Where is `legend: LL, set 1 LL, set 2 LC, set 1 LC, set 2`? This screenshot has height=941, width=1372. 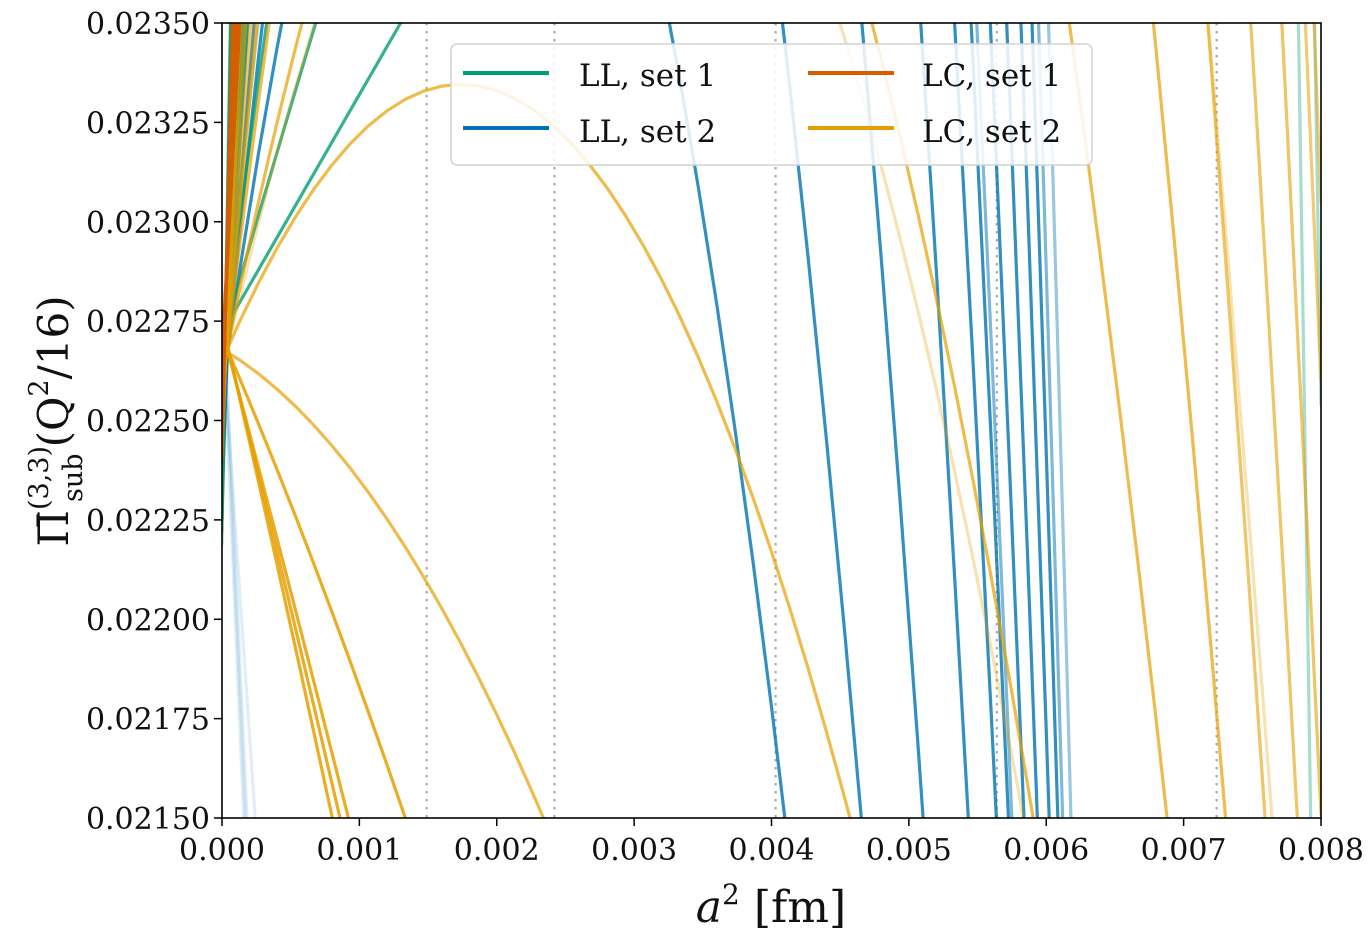 legend: LL, set 1 LL, set 2 LC, set 1 LC, set 2 is located at coordinates (771, 104).